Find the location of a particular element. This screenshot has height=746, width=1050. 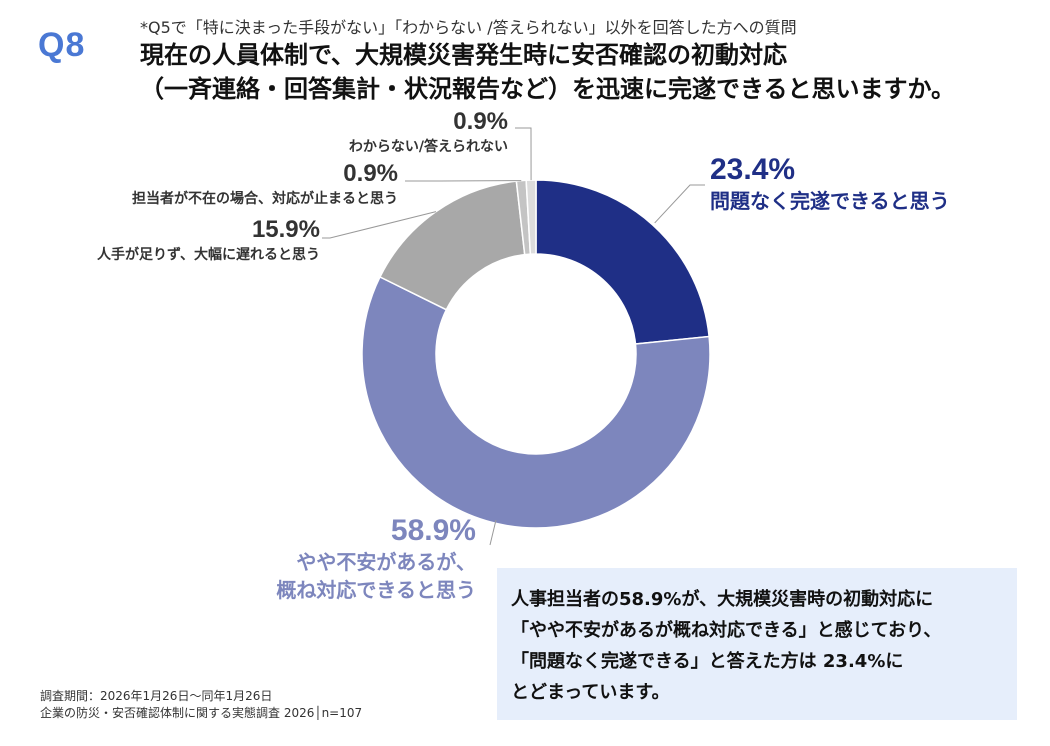

title-line-2: （一斉連絡・回答集計・状況報告など）を迅速に完遂できると思いますか。 is located at coordinates (548, 89).